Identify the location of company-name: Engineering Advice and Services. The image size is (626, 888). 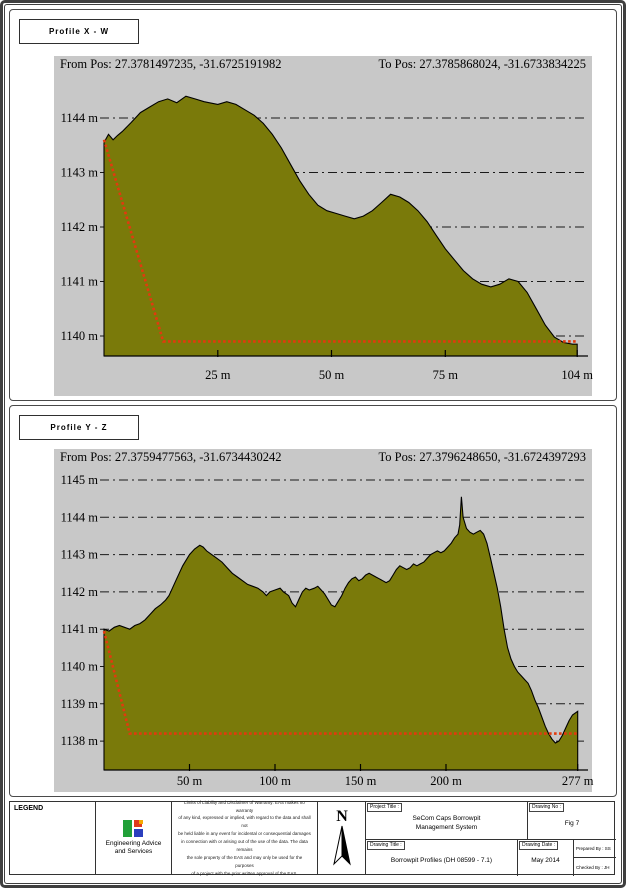
(133, 847).